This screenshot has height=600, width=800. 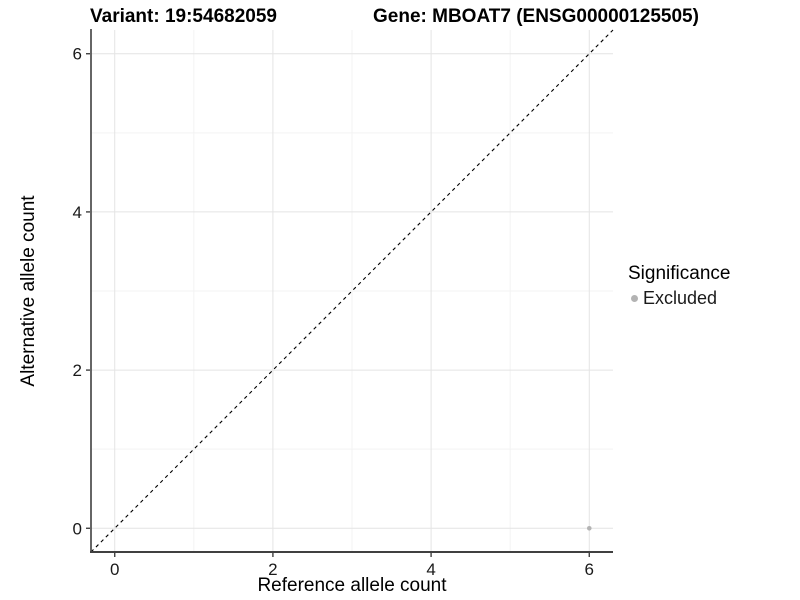 What do you see at coordinates (430, 569) in the screenshot?
I see `x-tick-label: 4` at bounding box center [430, 569].